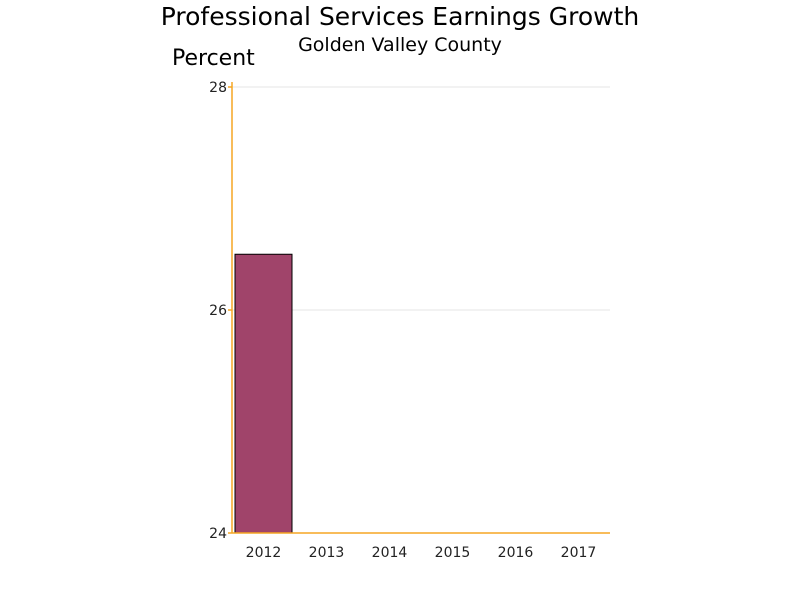  What do you see at coordinates (213, 58) in the screenshot?
I see `y-axis-label: Percent` at bounding box center [213, 58].